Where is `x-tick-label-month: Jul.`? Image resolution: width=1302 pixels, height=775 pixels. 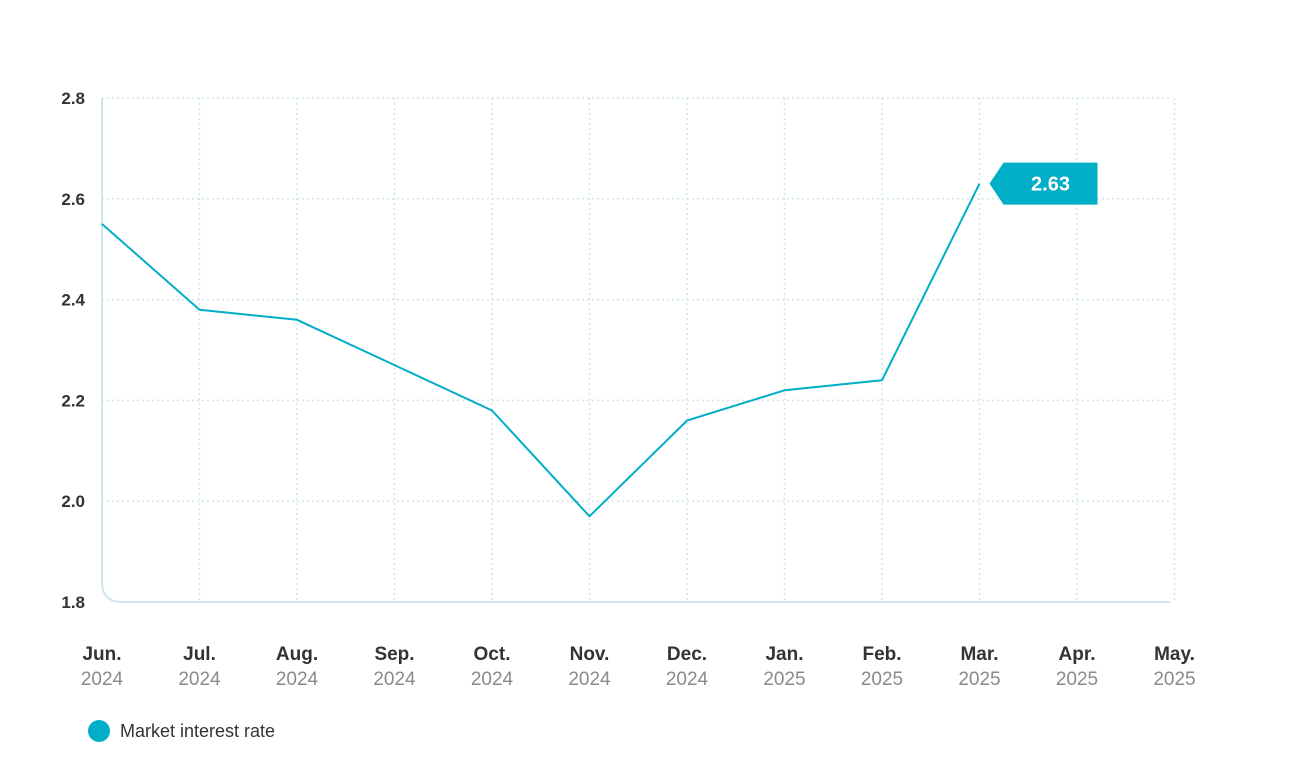
x-tick-label-month: Jul. is located at coordinates (199, 654).